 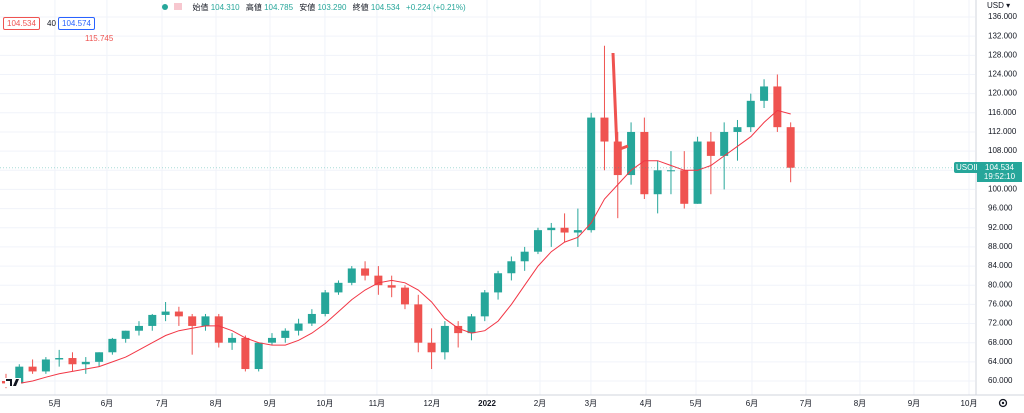 I want to click on y-tick-label: 116.000, so click(x=1002, y=112).